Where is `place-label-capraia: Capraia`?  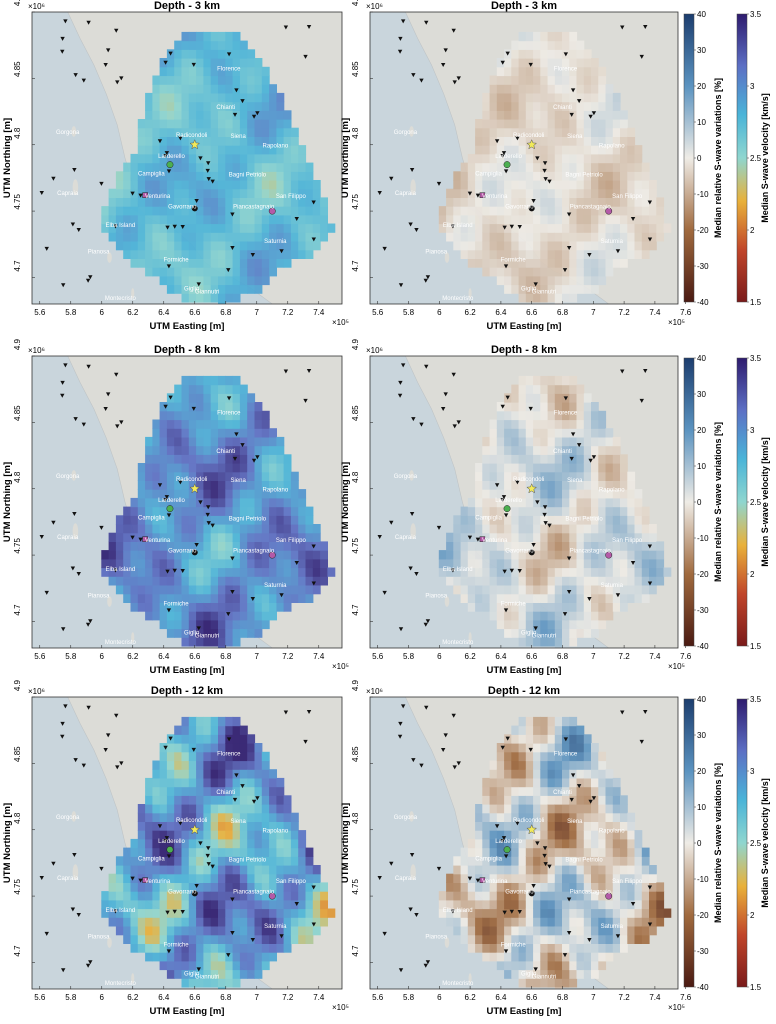
place-label-capraia: Capraia is located at coordinates (68, 194).